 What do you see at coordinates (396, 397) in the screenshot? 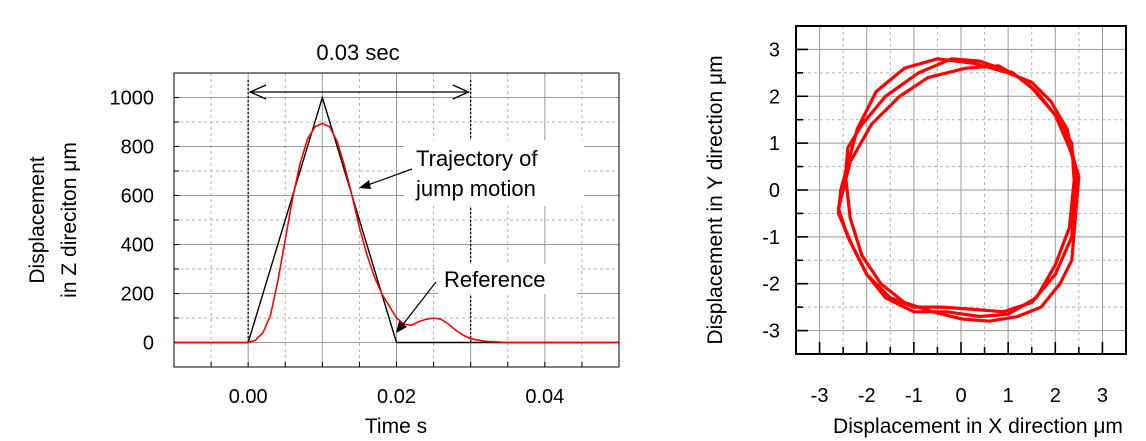
I see `z-x-tick-label: 0.02` at bounding box center [396, 397].